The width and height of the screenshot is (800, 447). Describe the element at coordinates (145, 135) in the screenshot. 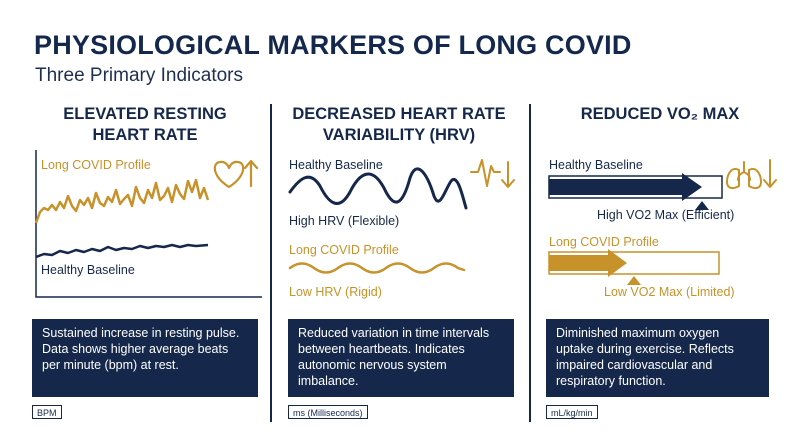

I see `heading-line-2: HEART RATE` at that location.